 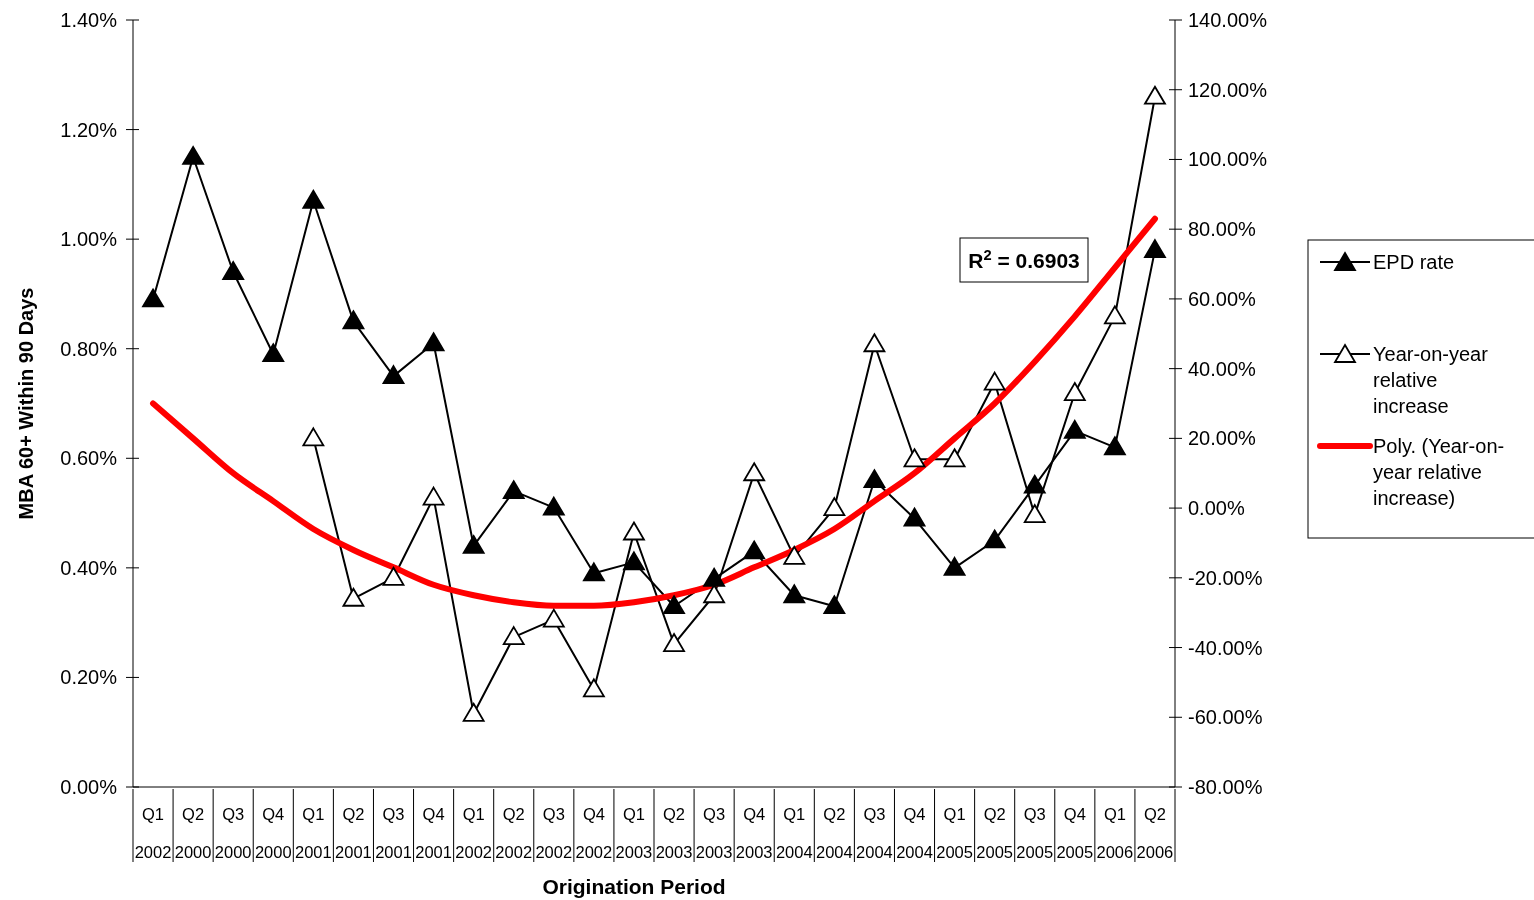 I want to click on category-label: Q3 2002, so click(x=554, y=833).